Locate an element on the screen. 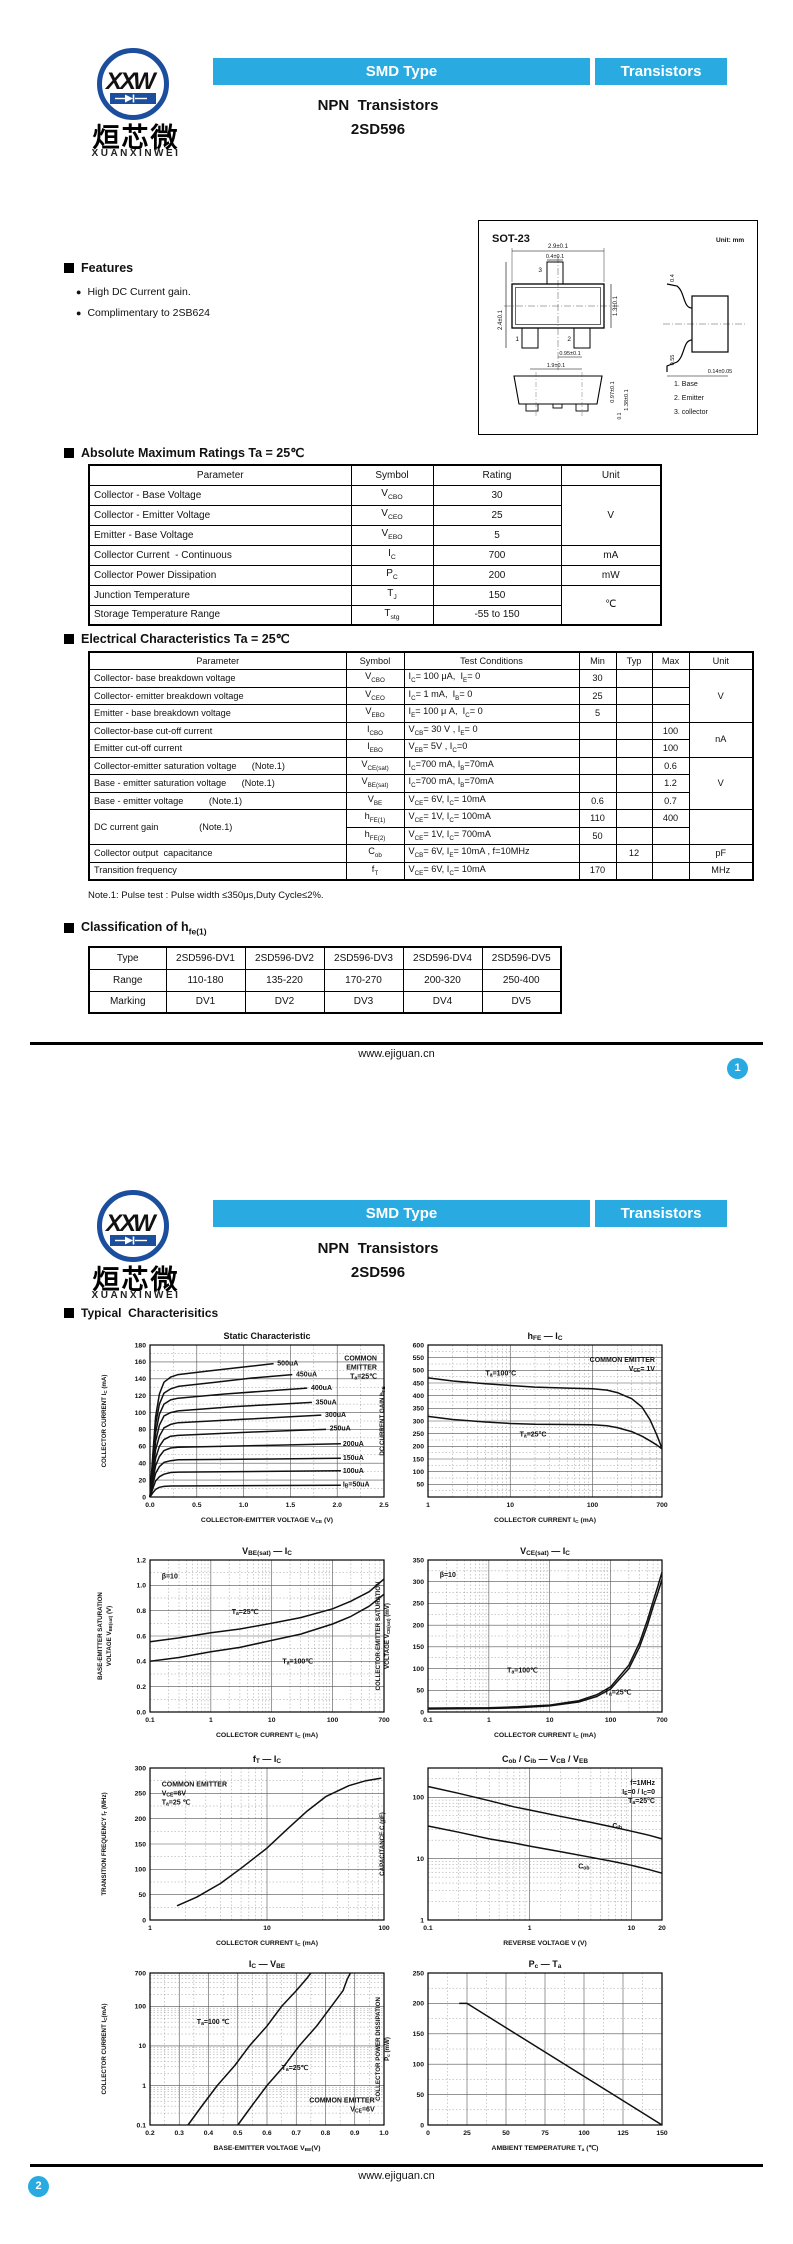 Image resolution: width=793 pixels, height=2244 pixels. drawing-label: 0 is located at coordinates (422, 1712).